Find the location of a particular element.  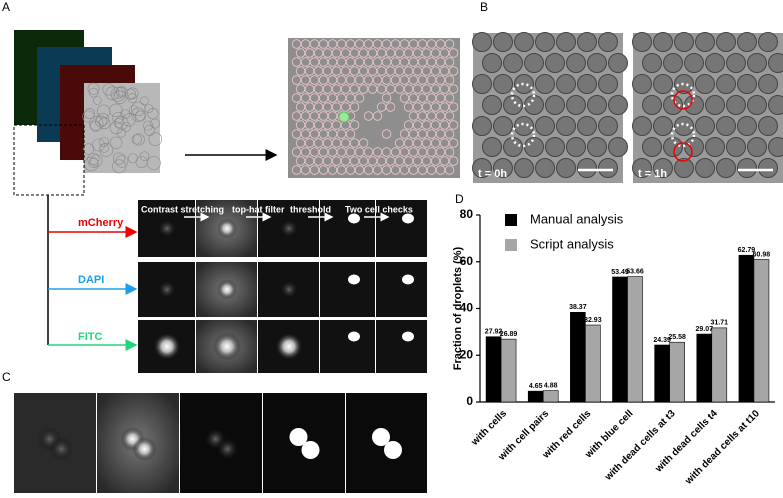

data-label: 38.37 is located at coordinates (578, 307).